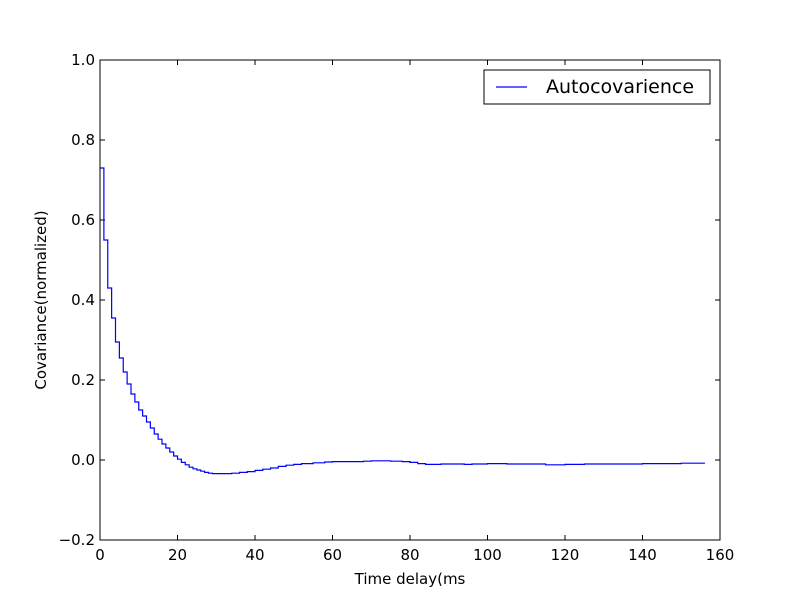  I want to click on x-tick-label: 120, so click(565, 555).